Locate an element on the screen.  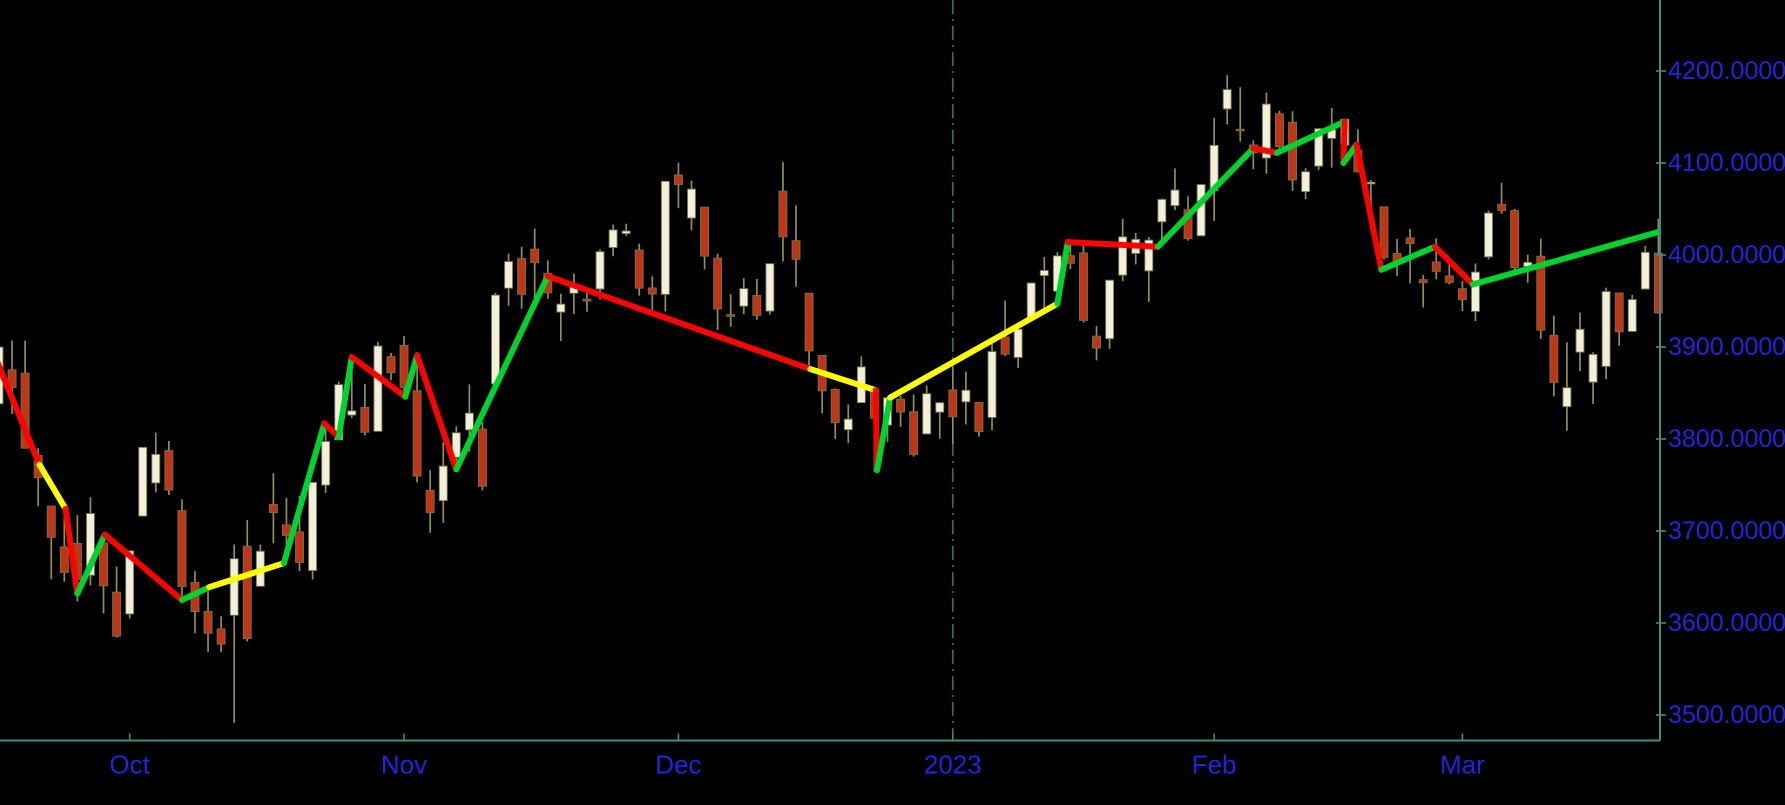
y-axis-label: 3800.0000 is located at coordinates (1726, 439).